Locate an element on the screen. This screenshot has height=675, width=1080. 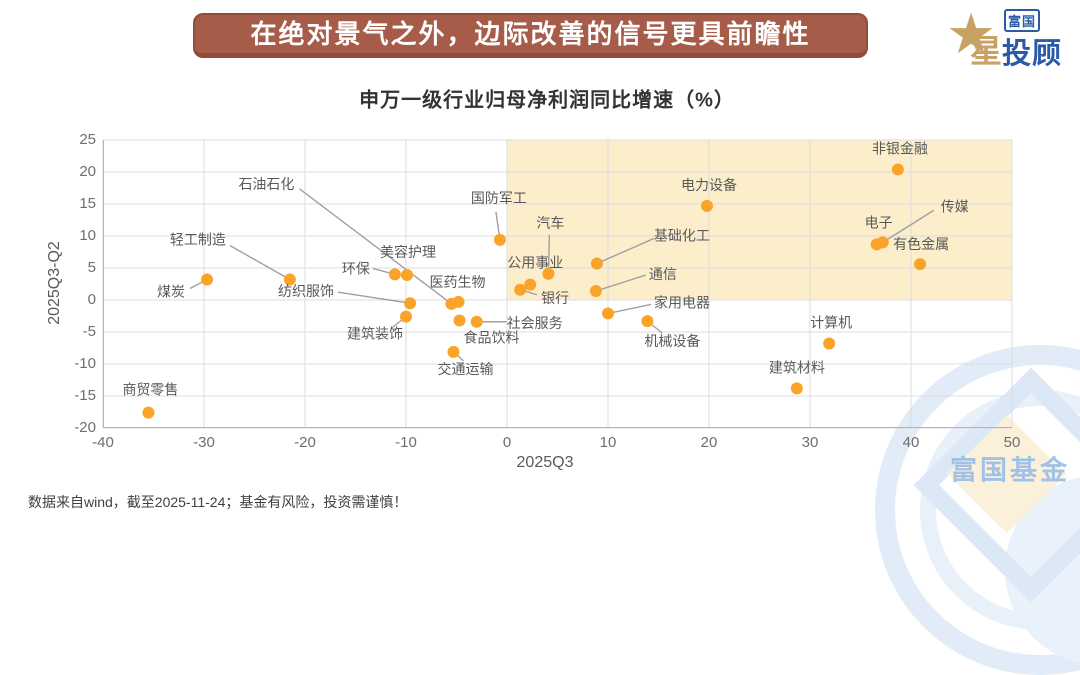
data-point-label: 传媒 is located at coordinates (955, 206).